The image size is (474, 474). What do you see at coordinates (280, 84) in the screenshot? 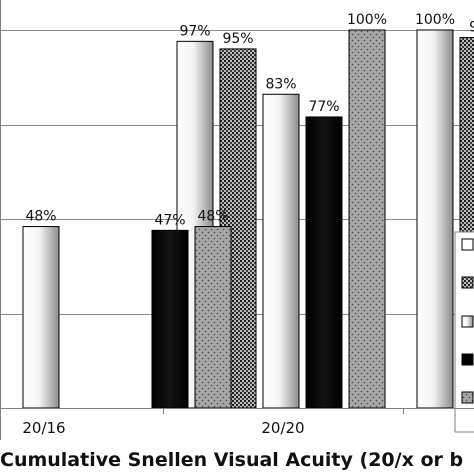
I see `data-label: 83%` at bounding box center [280, 84].